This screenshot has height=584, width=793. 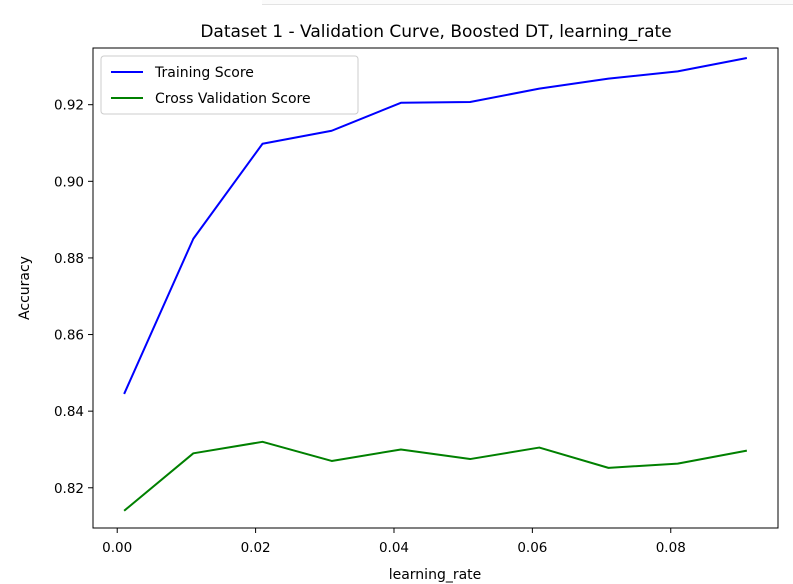 I want to click on legend-label-cross-validation: Cross Validation Score, so click(x=233, y=99).